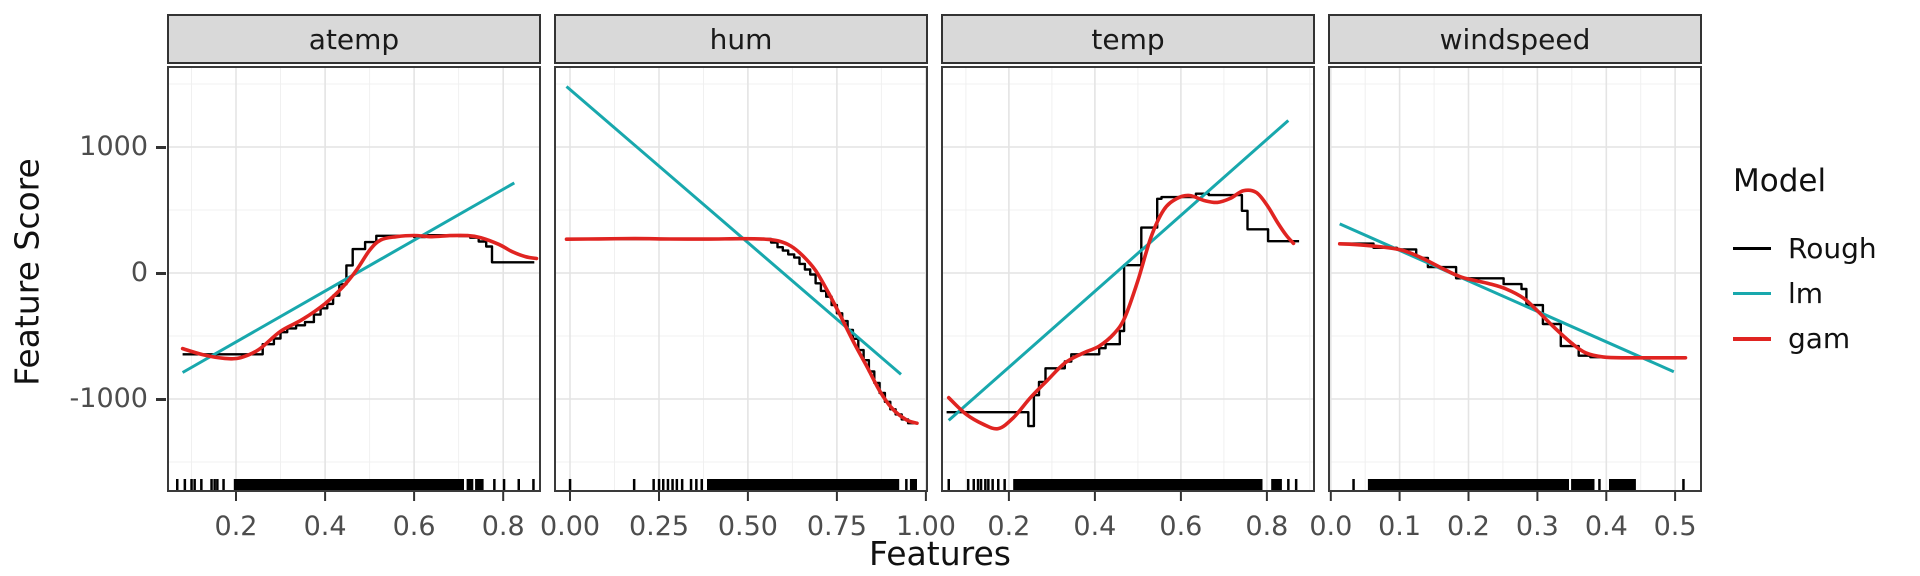  What do you see at coordinates (1752, 338) in the screenshot?
I see `gam-line-swatch` at bounding box center [1752, 338].